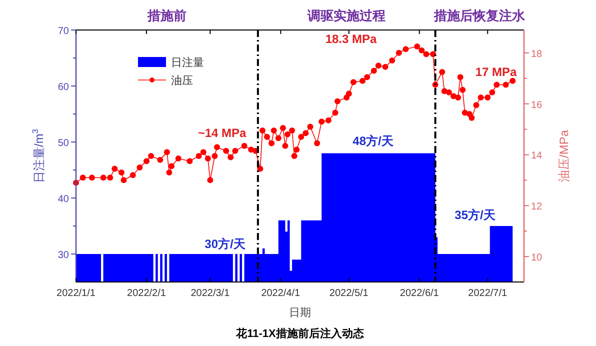  Describe the element at coordinates (166, 15) in the screenshot. I see `text: 措施前` at that location.